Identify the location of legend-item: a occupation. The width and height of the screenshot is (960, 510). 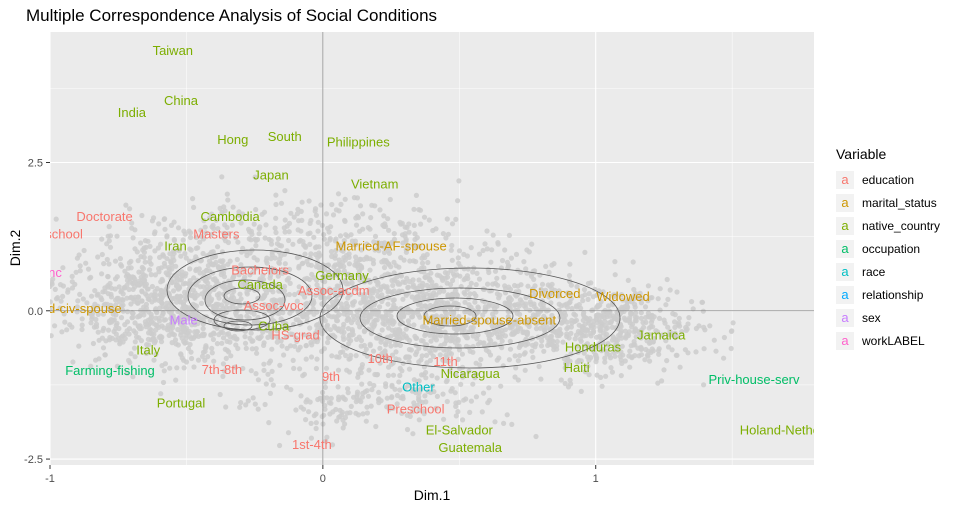
(888, 248).